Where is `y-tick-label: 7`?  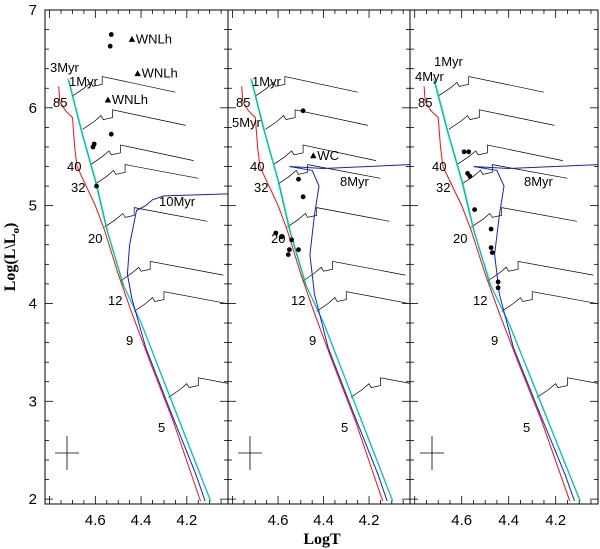
y-tick-label: 7 is located at coordinates (33, 10).